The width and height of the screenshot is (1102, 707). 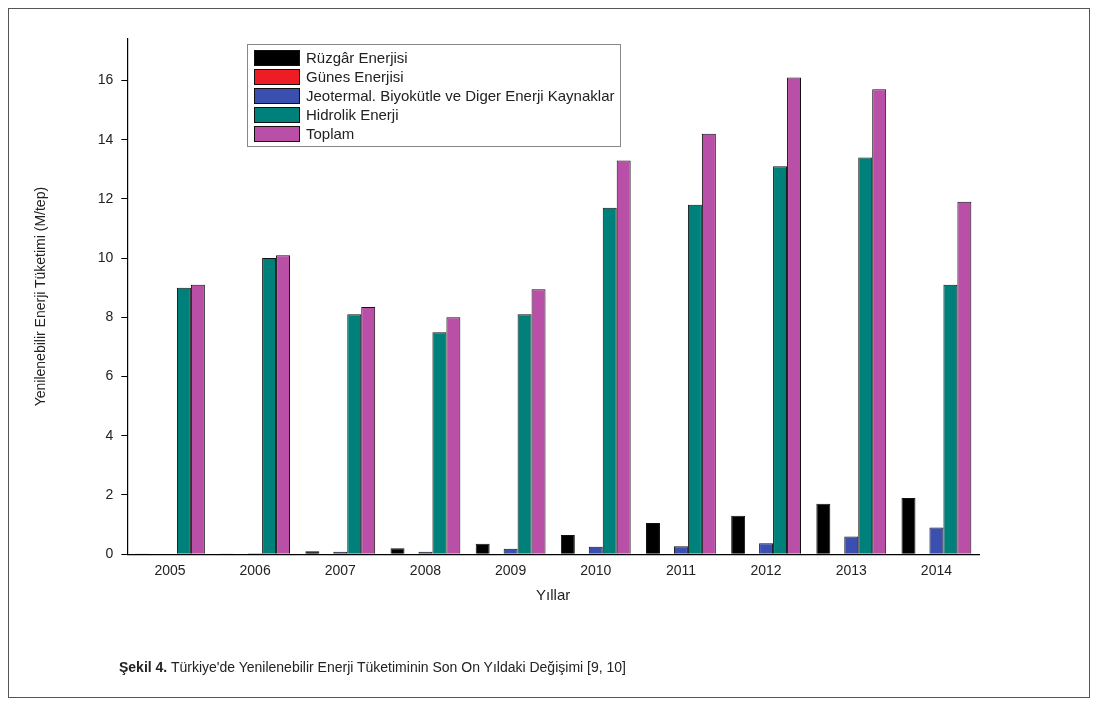 I want to click on legend-label: Hidrolik Enerji, so click(x=352, y=114).